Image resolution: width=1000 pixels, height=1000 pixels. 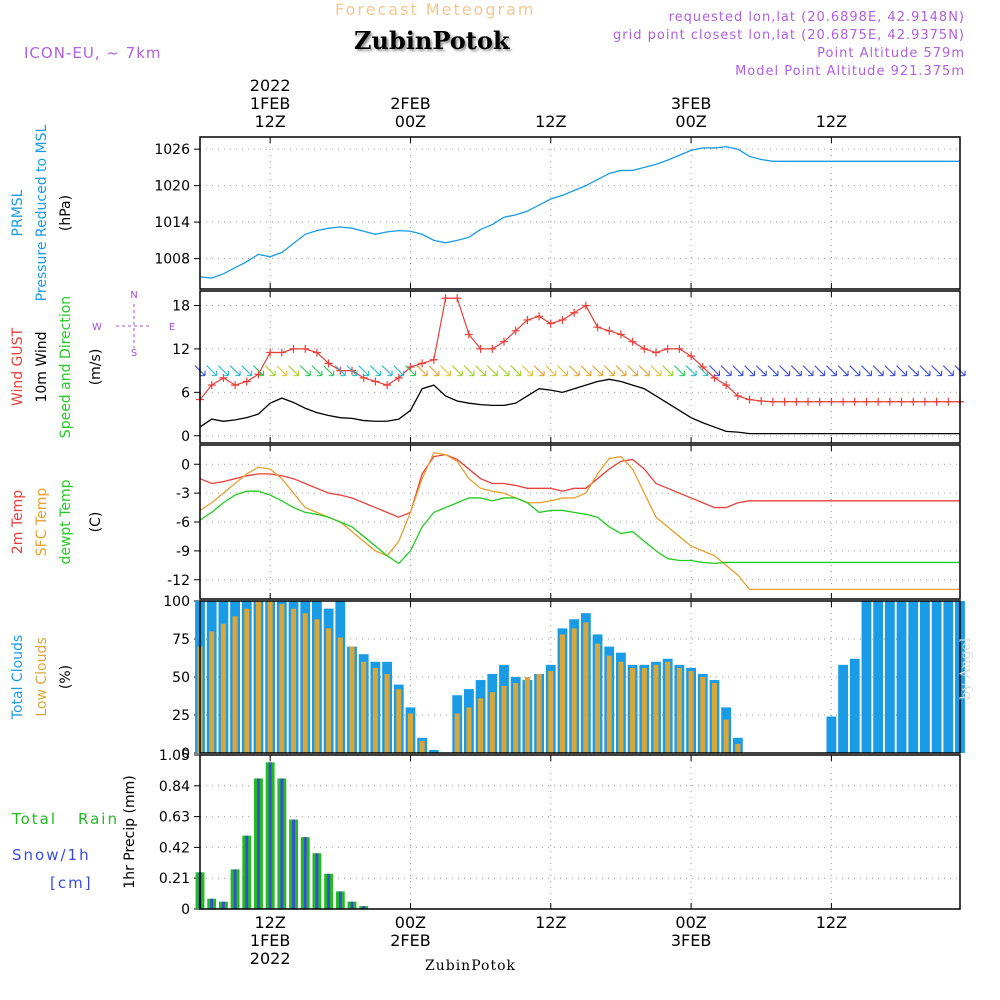 What do you see at coordinates (172, 260) in the screenshot?
I see `y-tick-label: 1008` at bounding box center [172, 260].